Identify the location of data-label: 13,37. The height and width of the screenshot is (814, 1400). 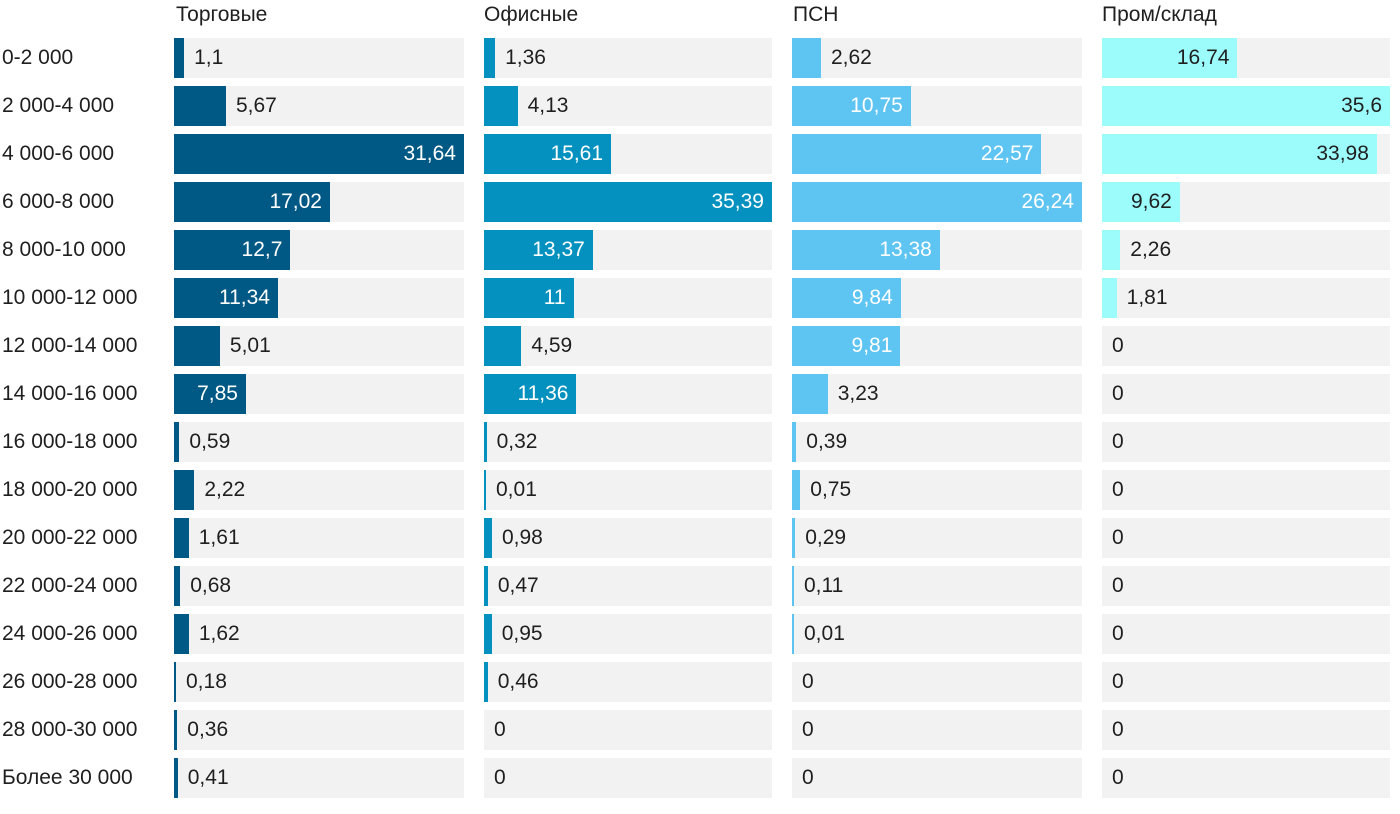
(558, 249).